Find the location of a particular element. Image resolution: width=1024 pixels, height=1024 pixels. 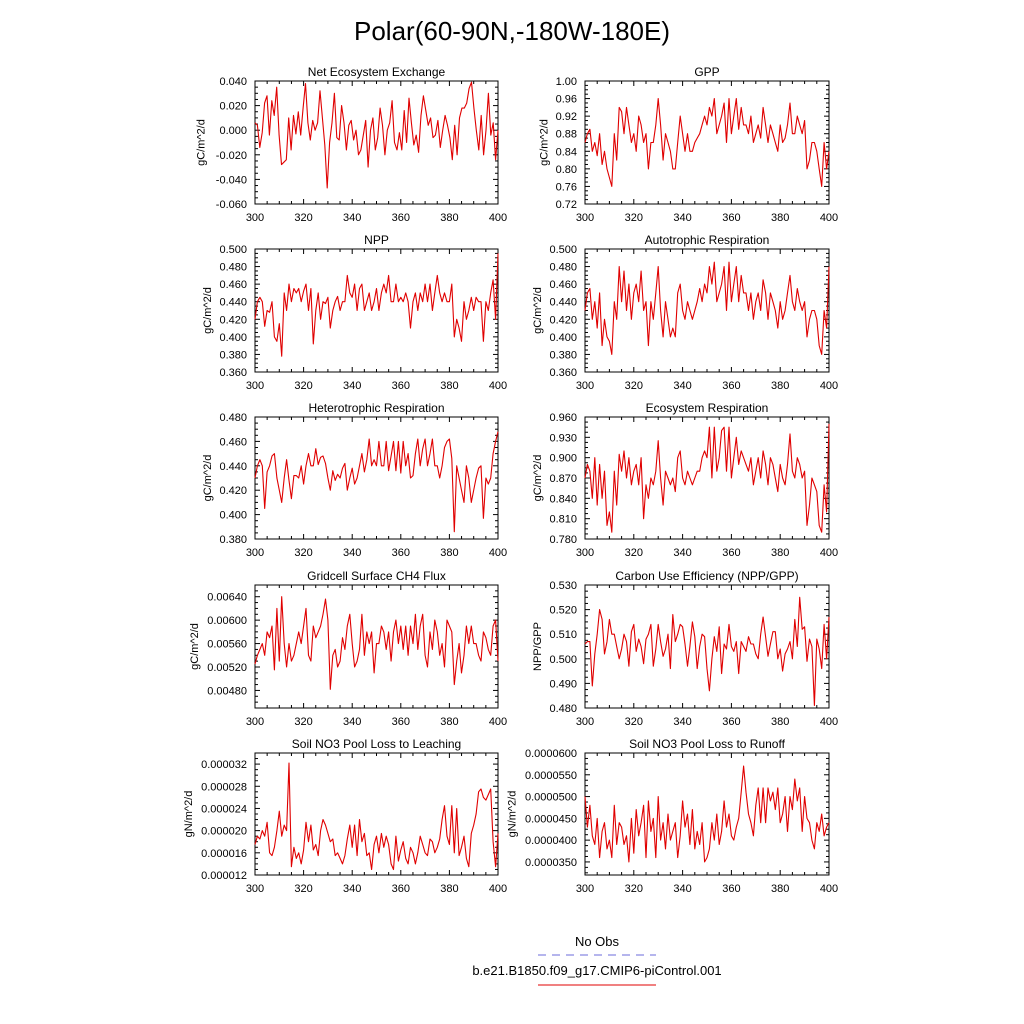

y-tick-label: 0.0000550 is located at coordinates (551, 776).